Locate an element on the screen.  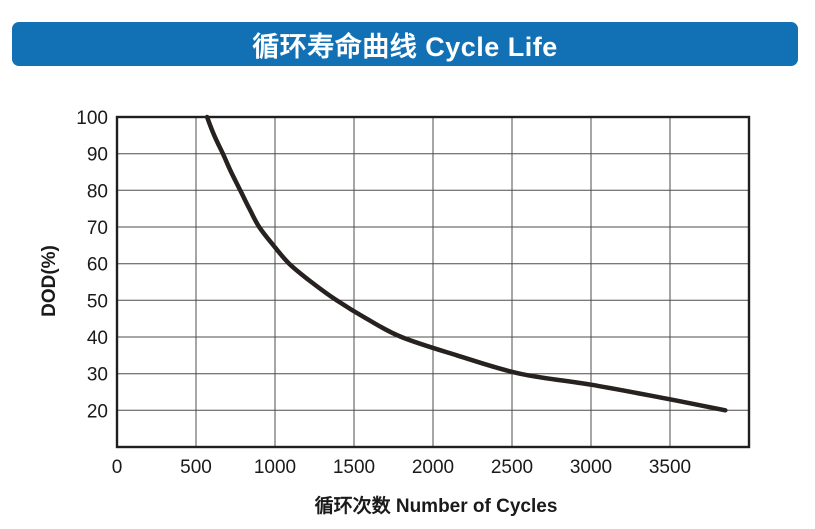
x-tick-label: 500 is located at coordinates (196, 467).